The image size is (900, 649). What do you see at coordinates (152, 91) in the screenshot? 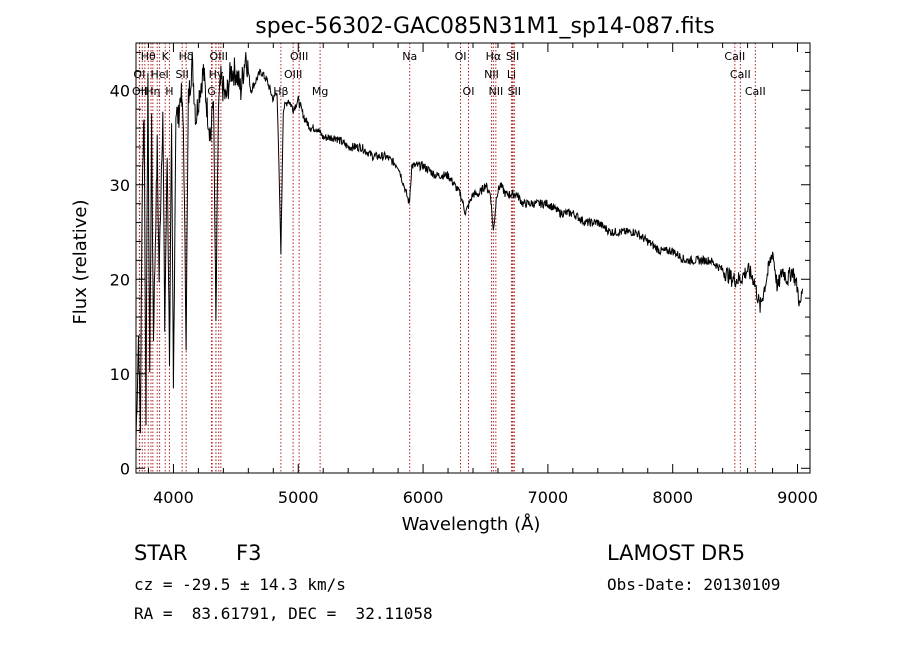
I see `spectral-line-label: Hη` at bounding box center [152, 91].